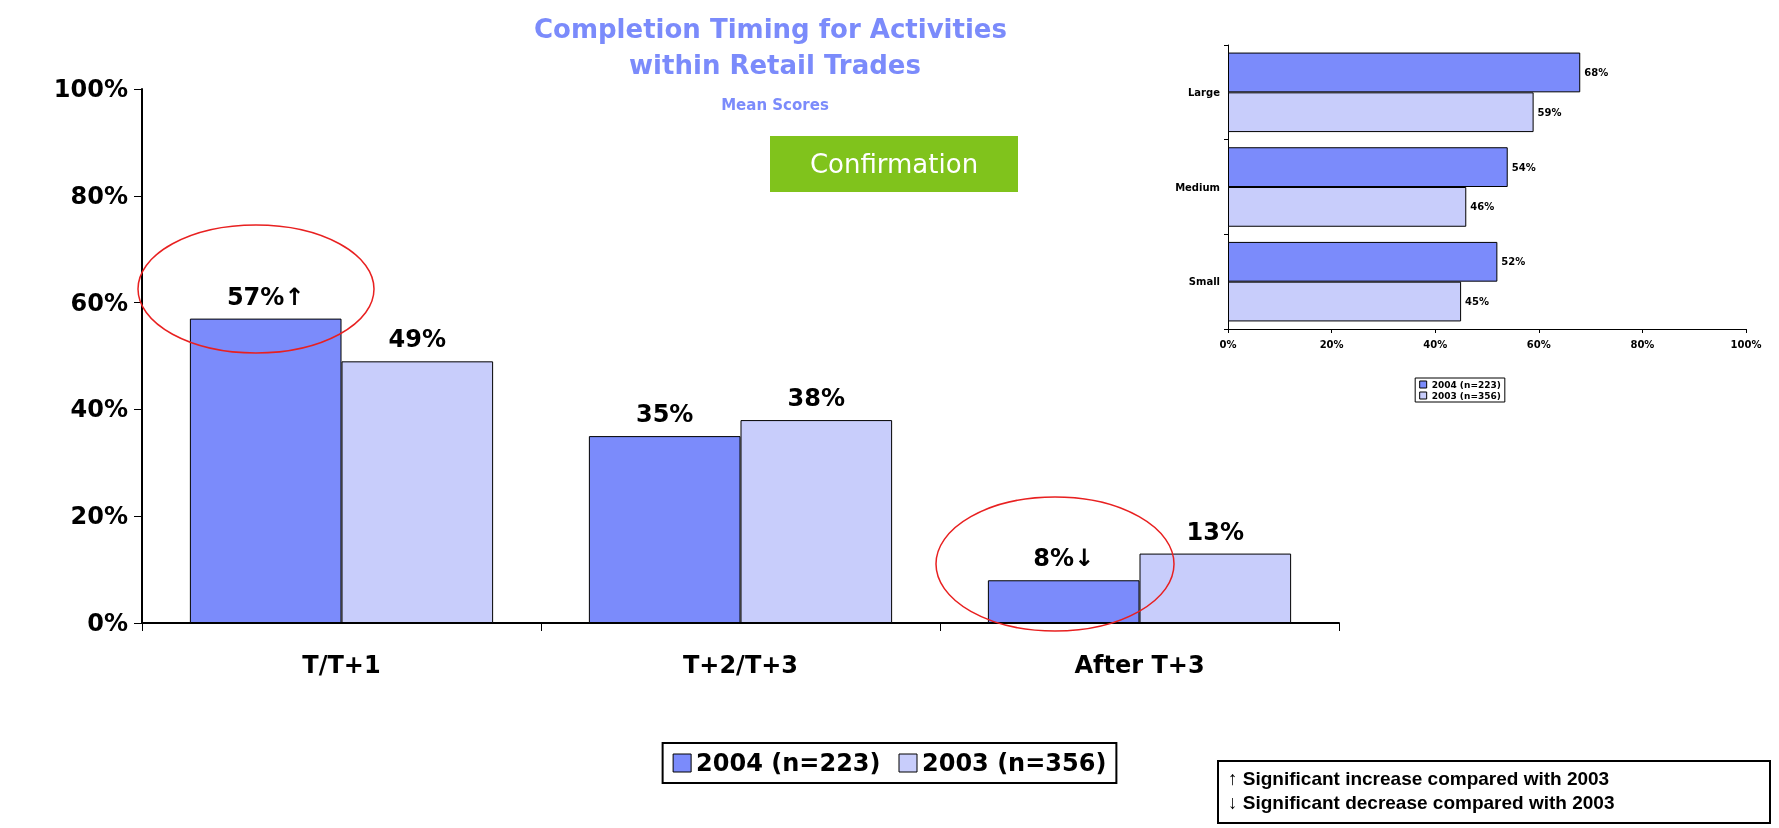  I want to click on y-tick-label: 40%, so click(99, 409).